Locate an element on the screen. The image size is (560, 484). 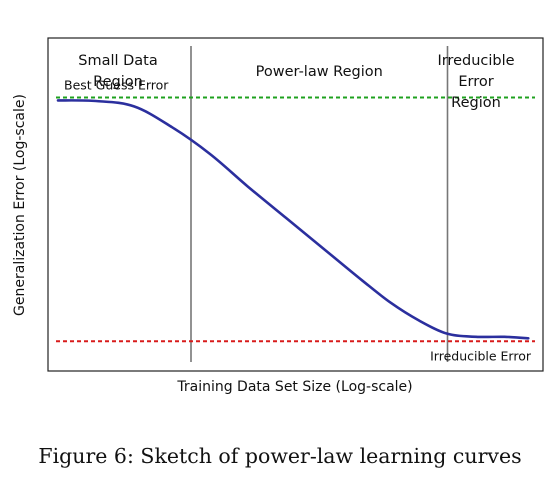
region-label-3-line-1: Irreducible is located at coordinates (475, 61).